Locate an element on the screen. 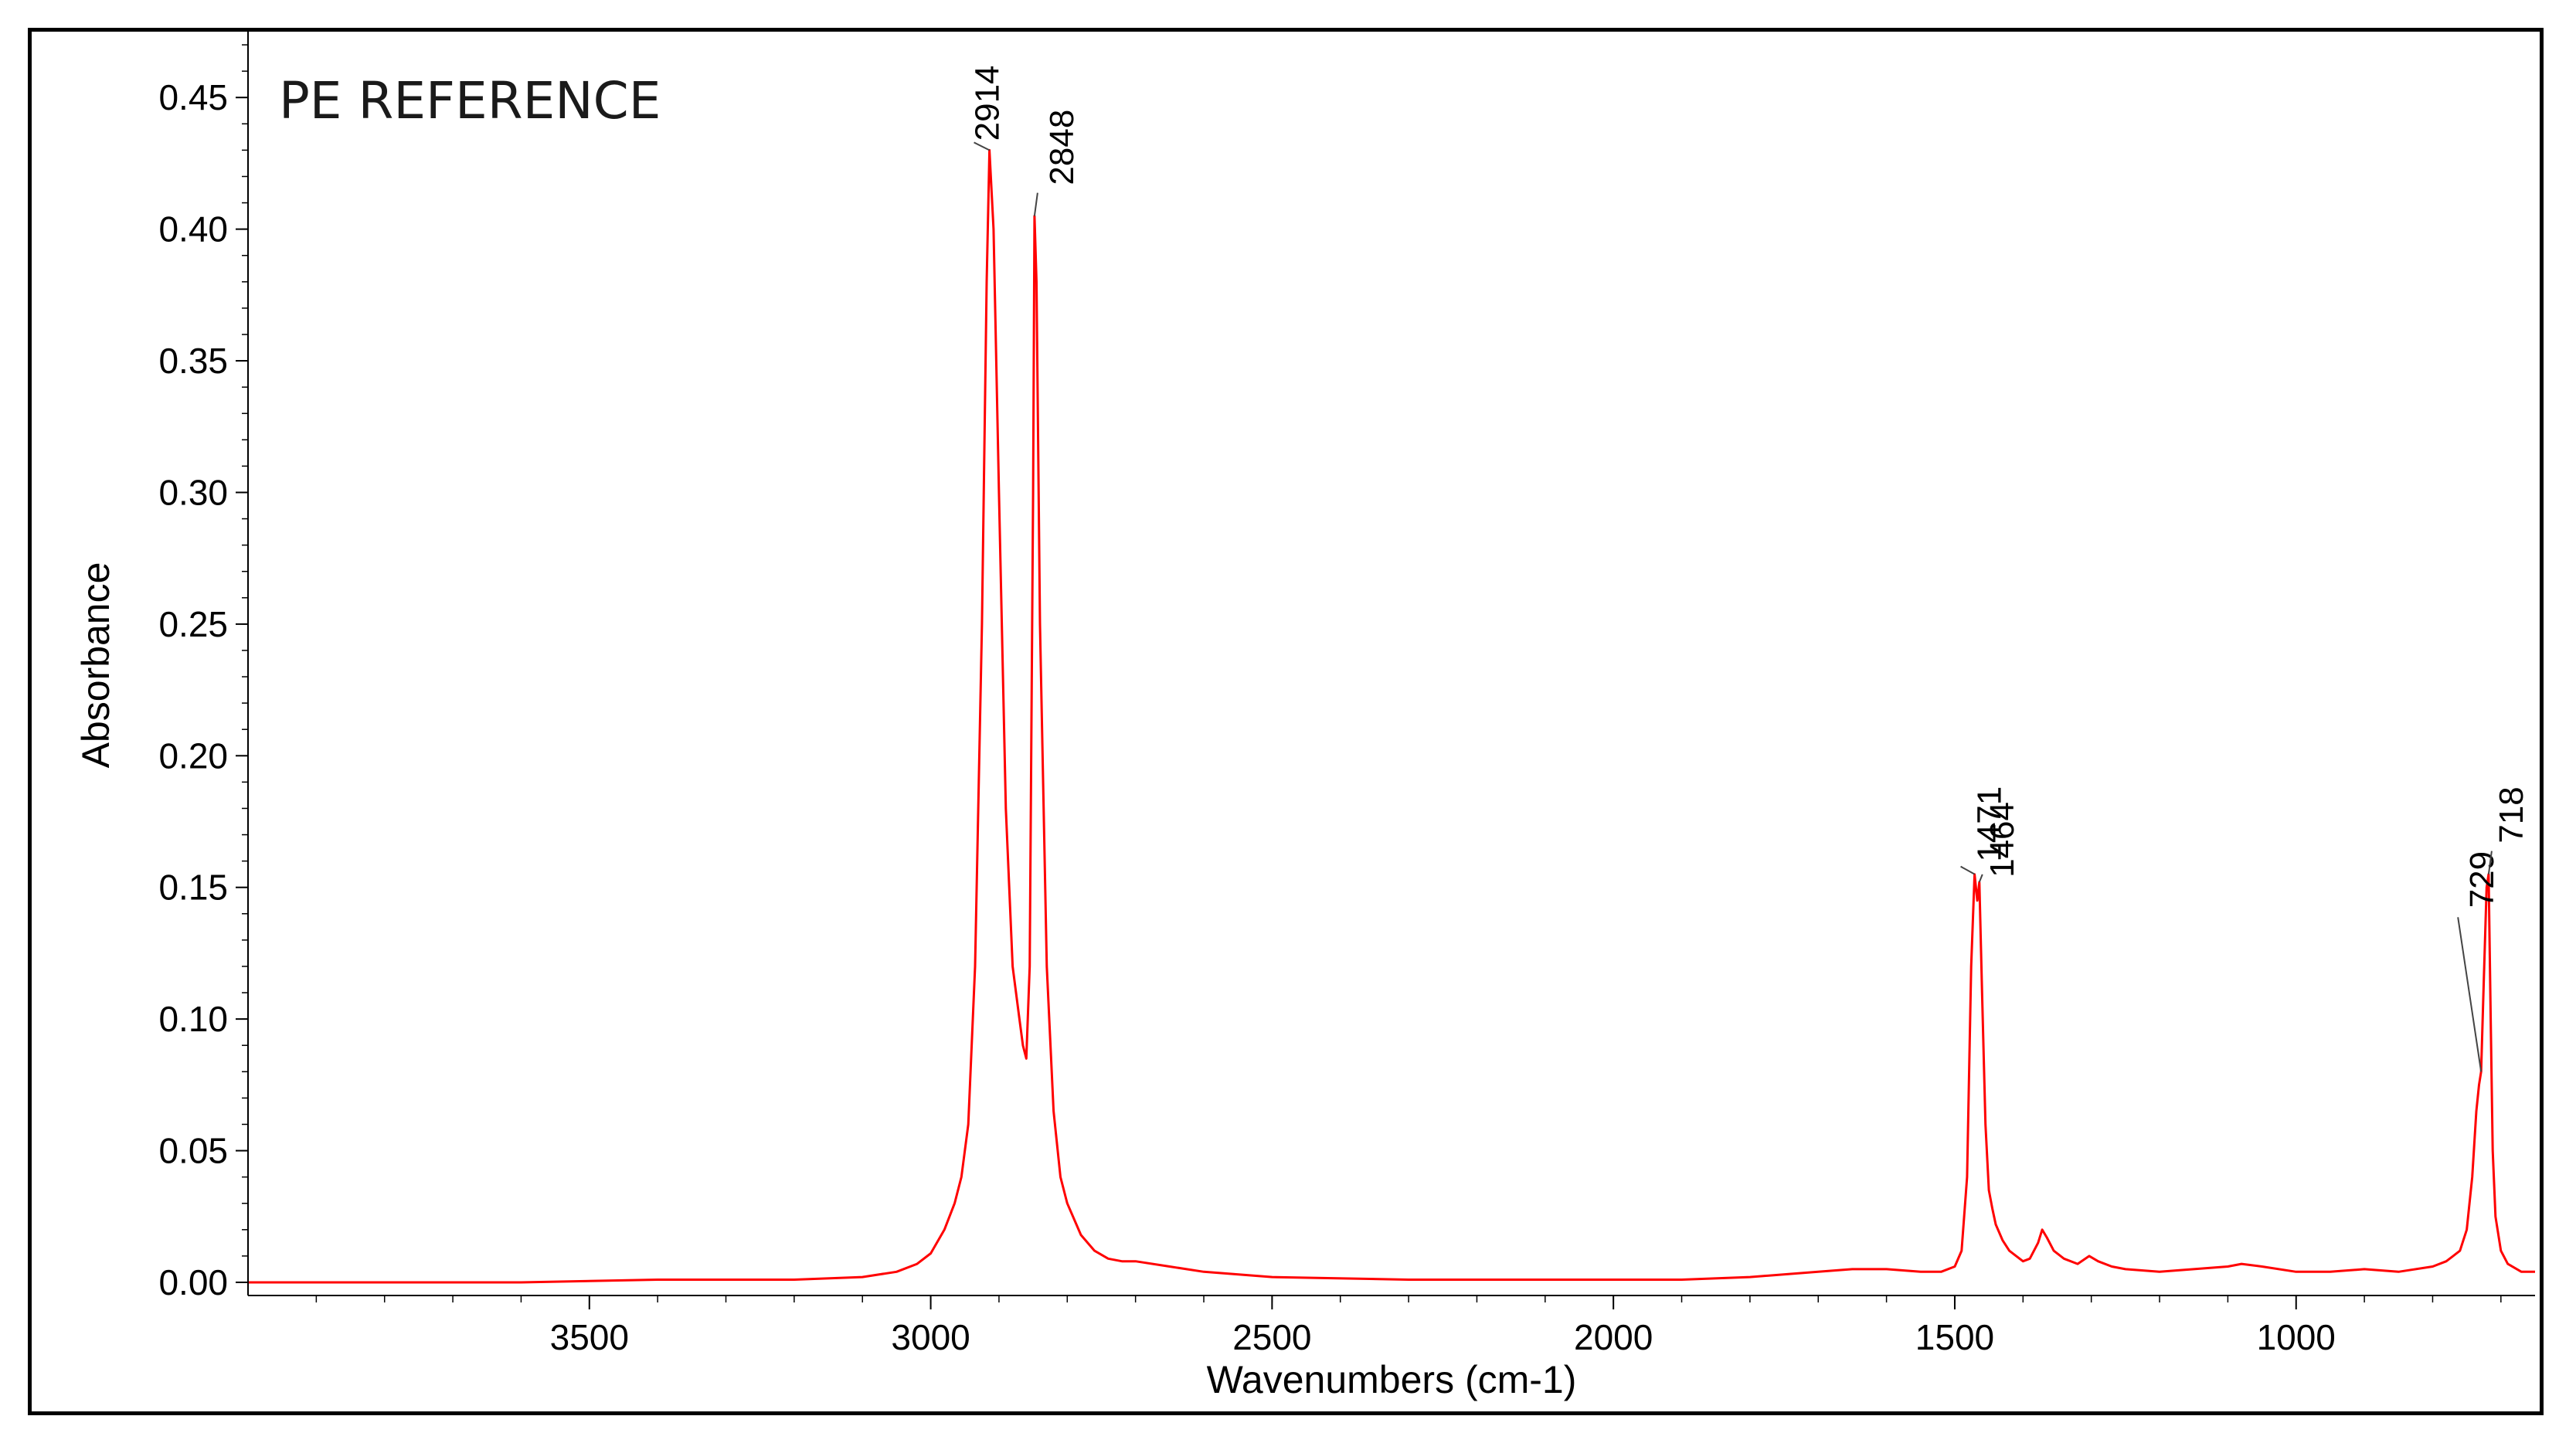 The height and width of the screenshot is (1450, 2576). x-axis-ticks: 3500 3000 2500 2000 1500 1000 is located at coordinates (1408, 1326).